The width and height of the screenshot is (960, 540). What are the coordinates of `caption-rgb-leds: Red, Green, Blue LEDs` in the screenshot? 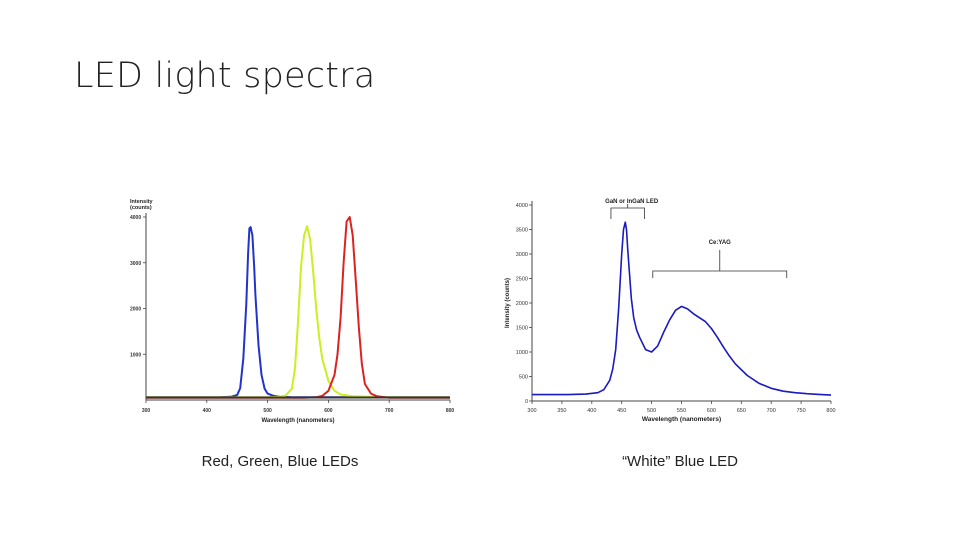 It's located at (280, 461).